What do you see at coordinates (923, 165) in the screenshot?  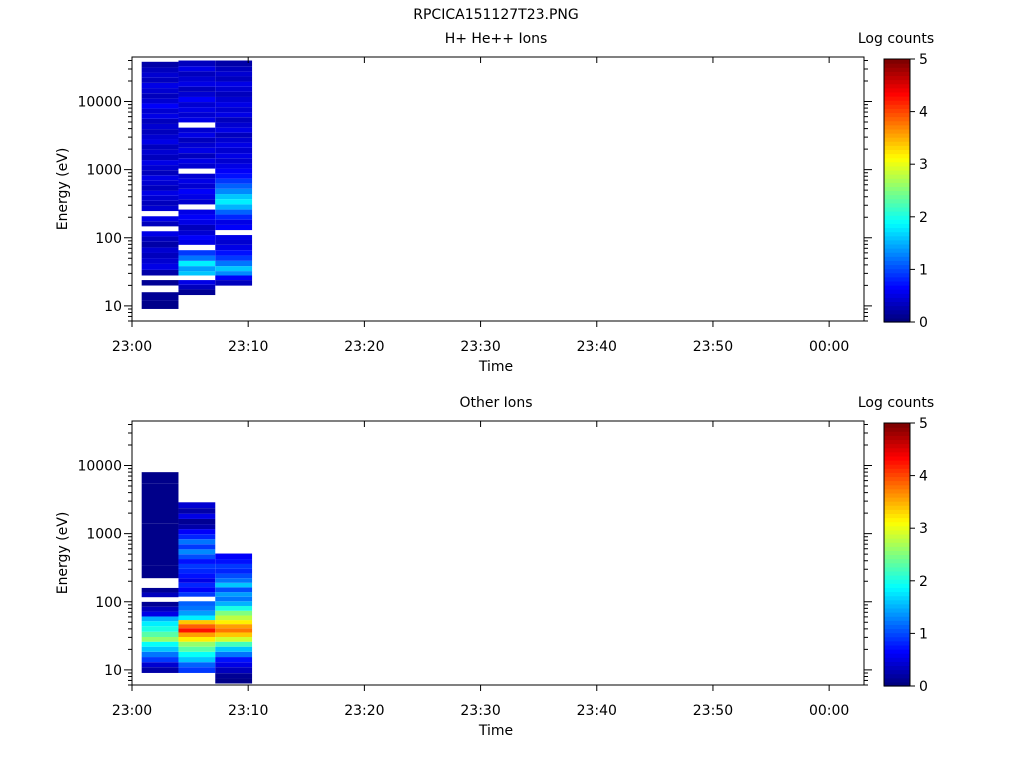 I see `colorbar-tick-label: 3` at bounding box center [923, 165].